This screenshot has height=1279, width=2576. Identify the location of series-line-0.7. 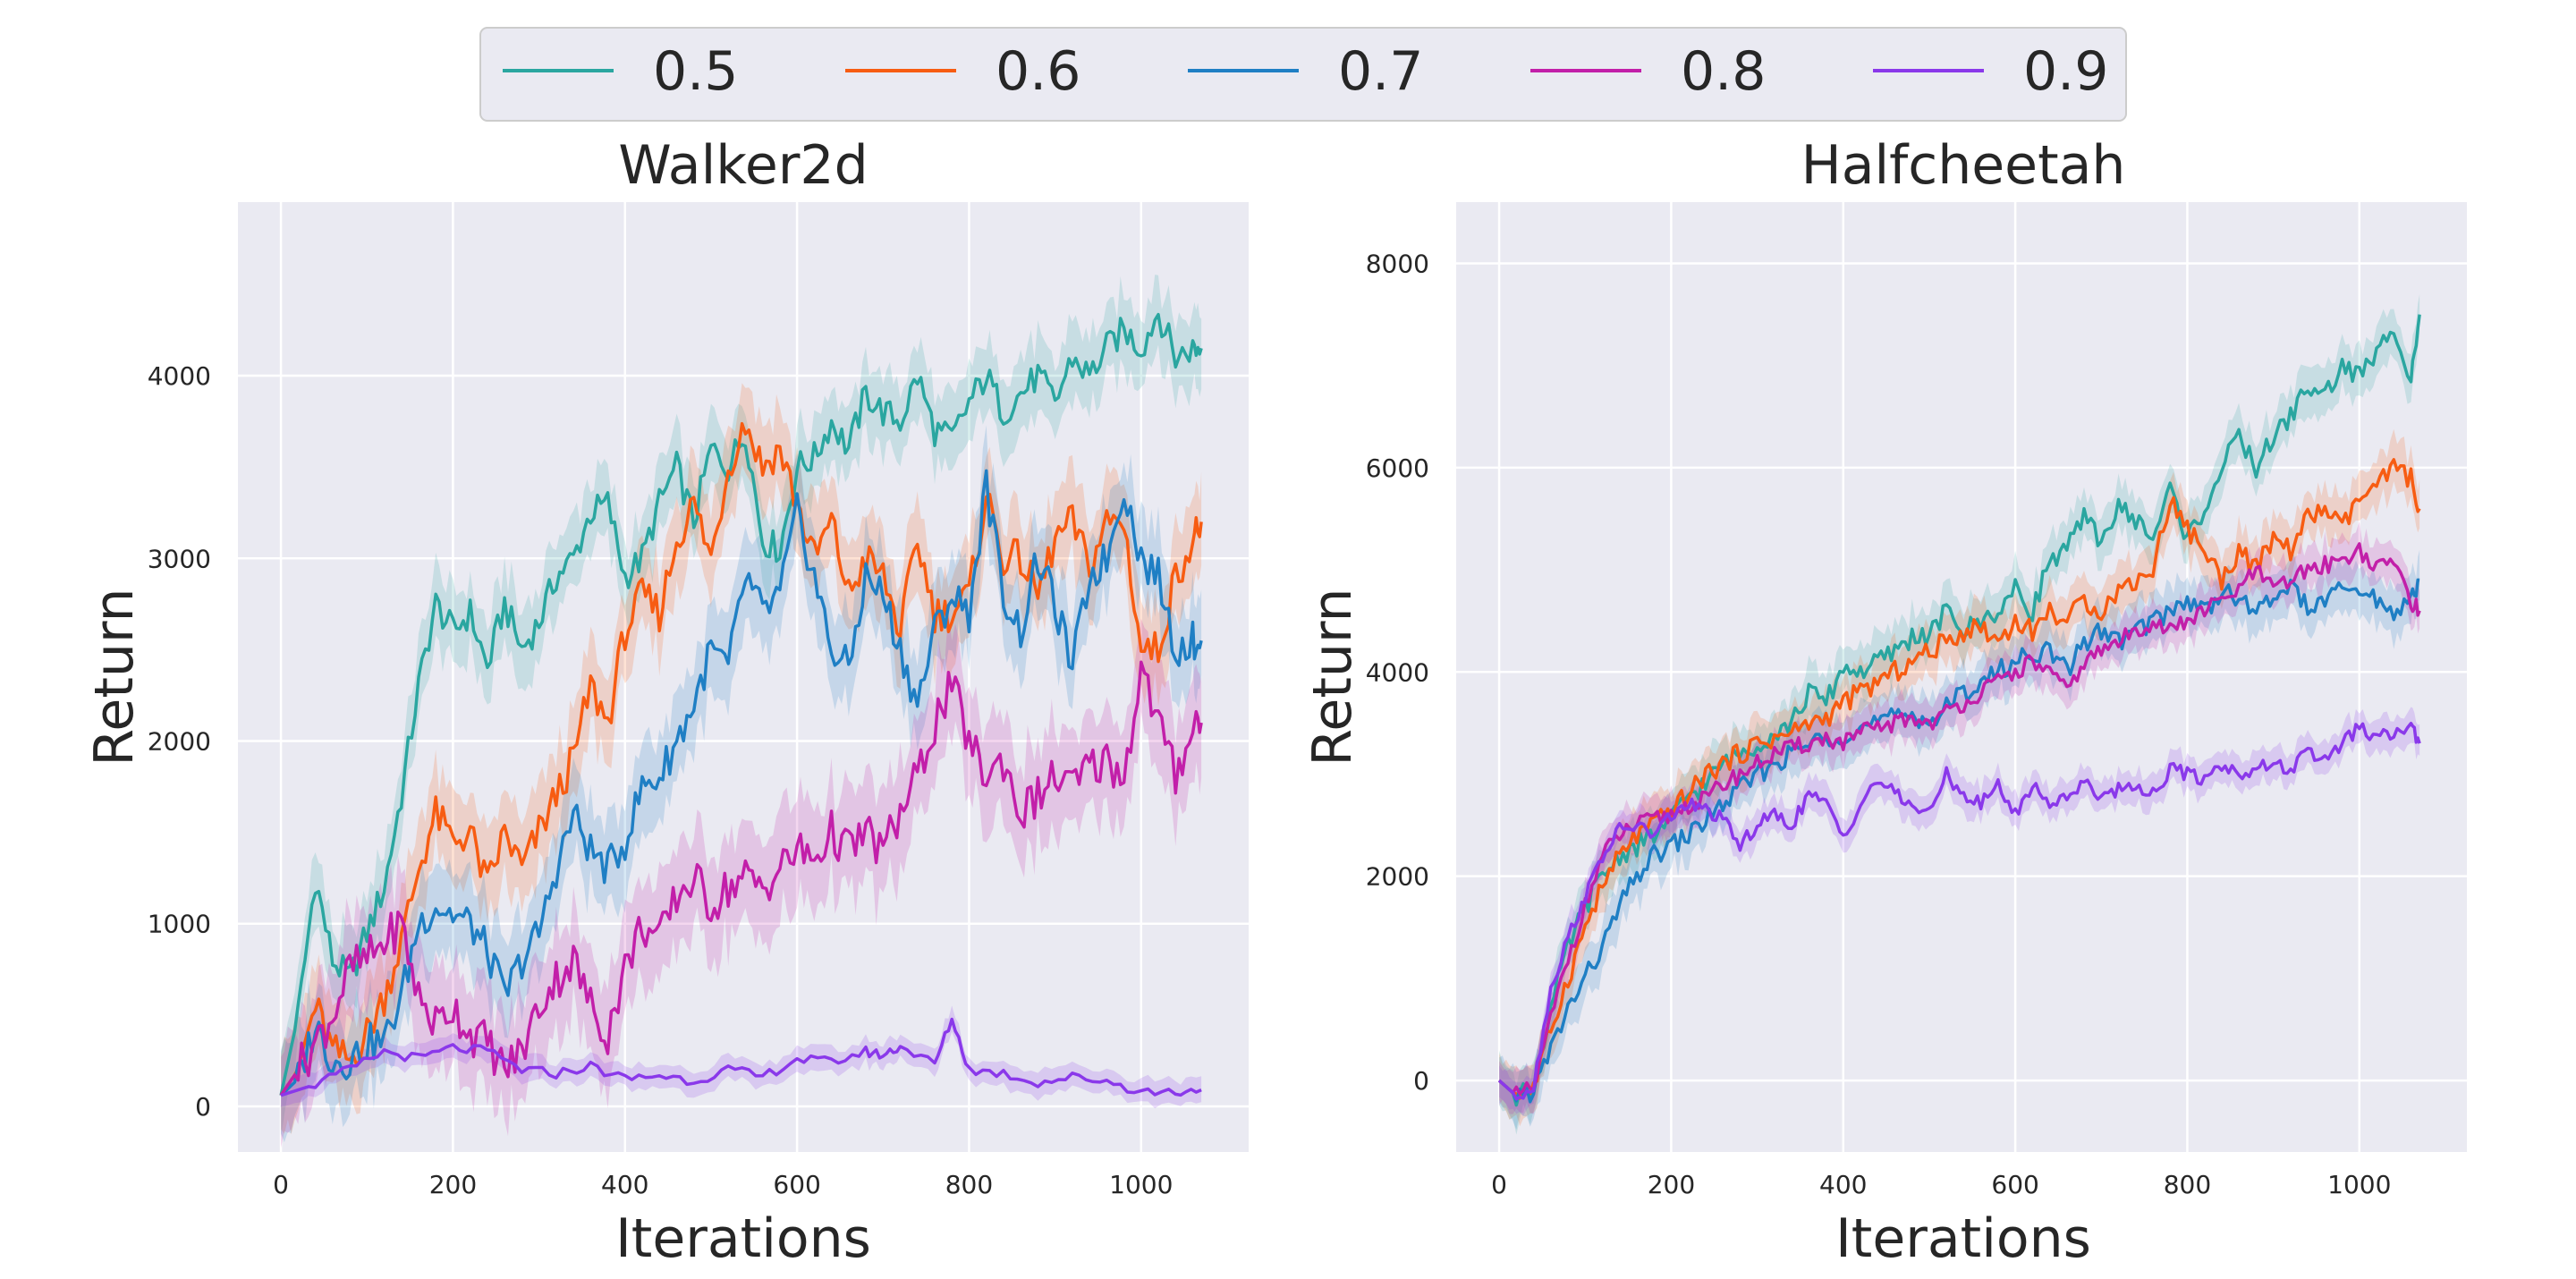
(1958, 841).